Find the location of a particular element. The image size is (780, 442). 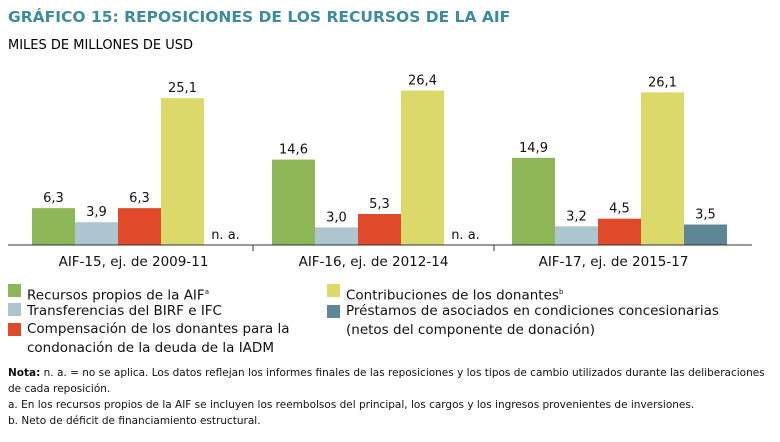

legend-item-transferencias: Transferencias del BIRF e IFC is located at coordinates (115, 311).